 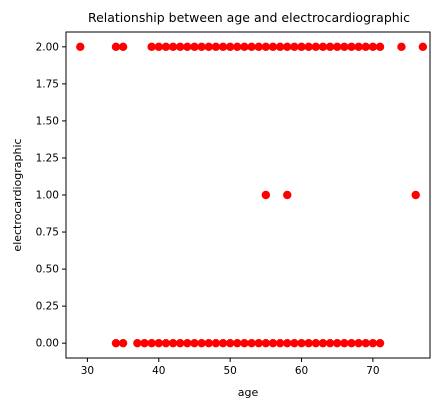 I want to click on y-tick-label: 1.00, so click(x=47, y=196).